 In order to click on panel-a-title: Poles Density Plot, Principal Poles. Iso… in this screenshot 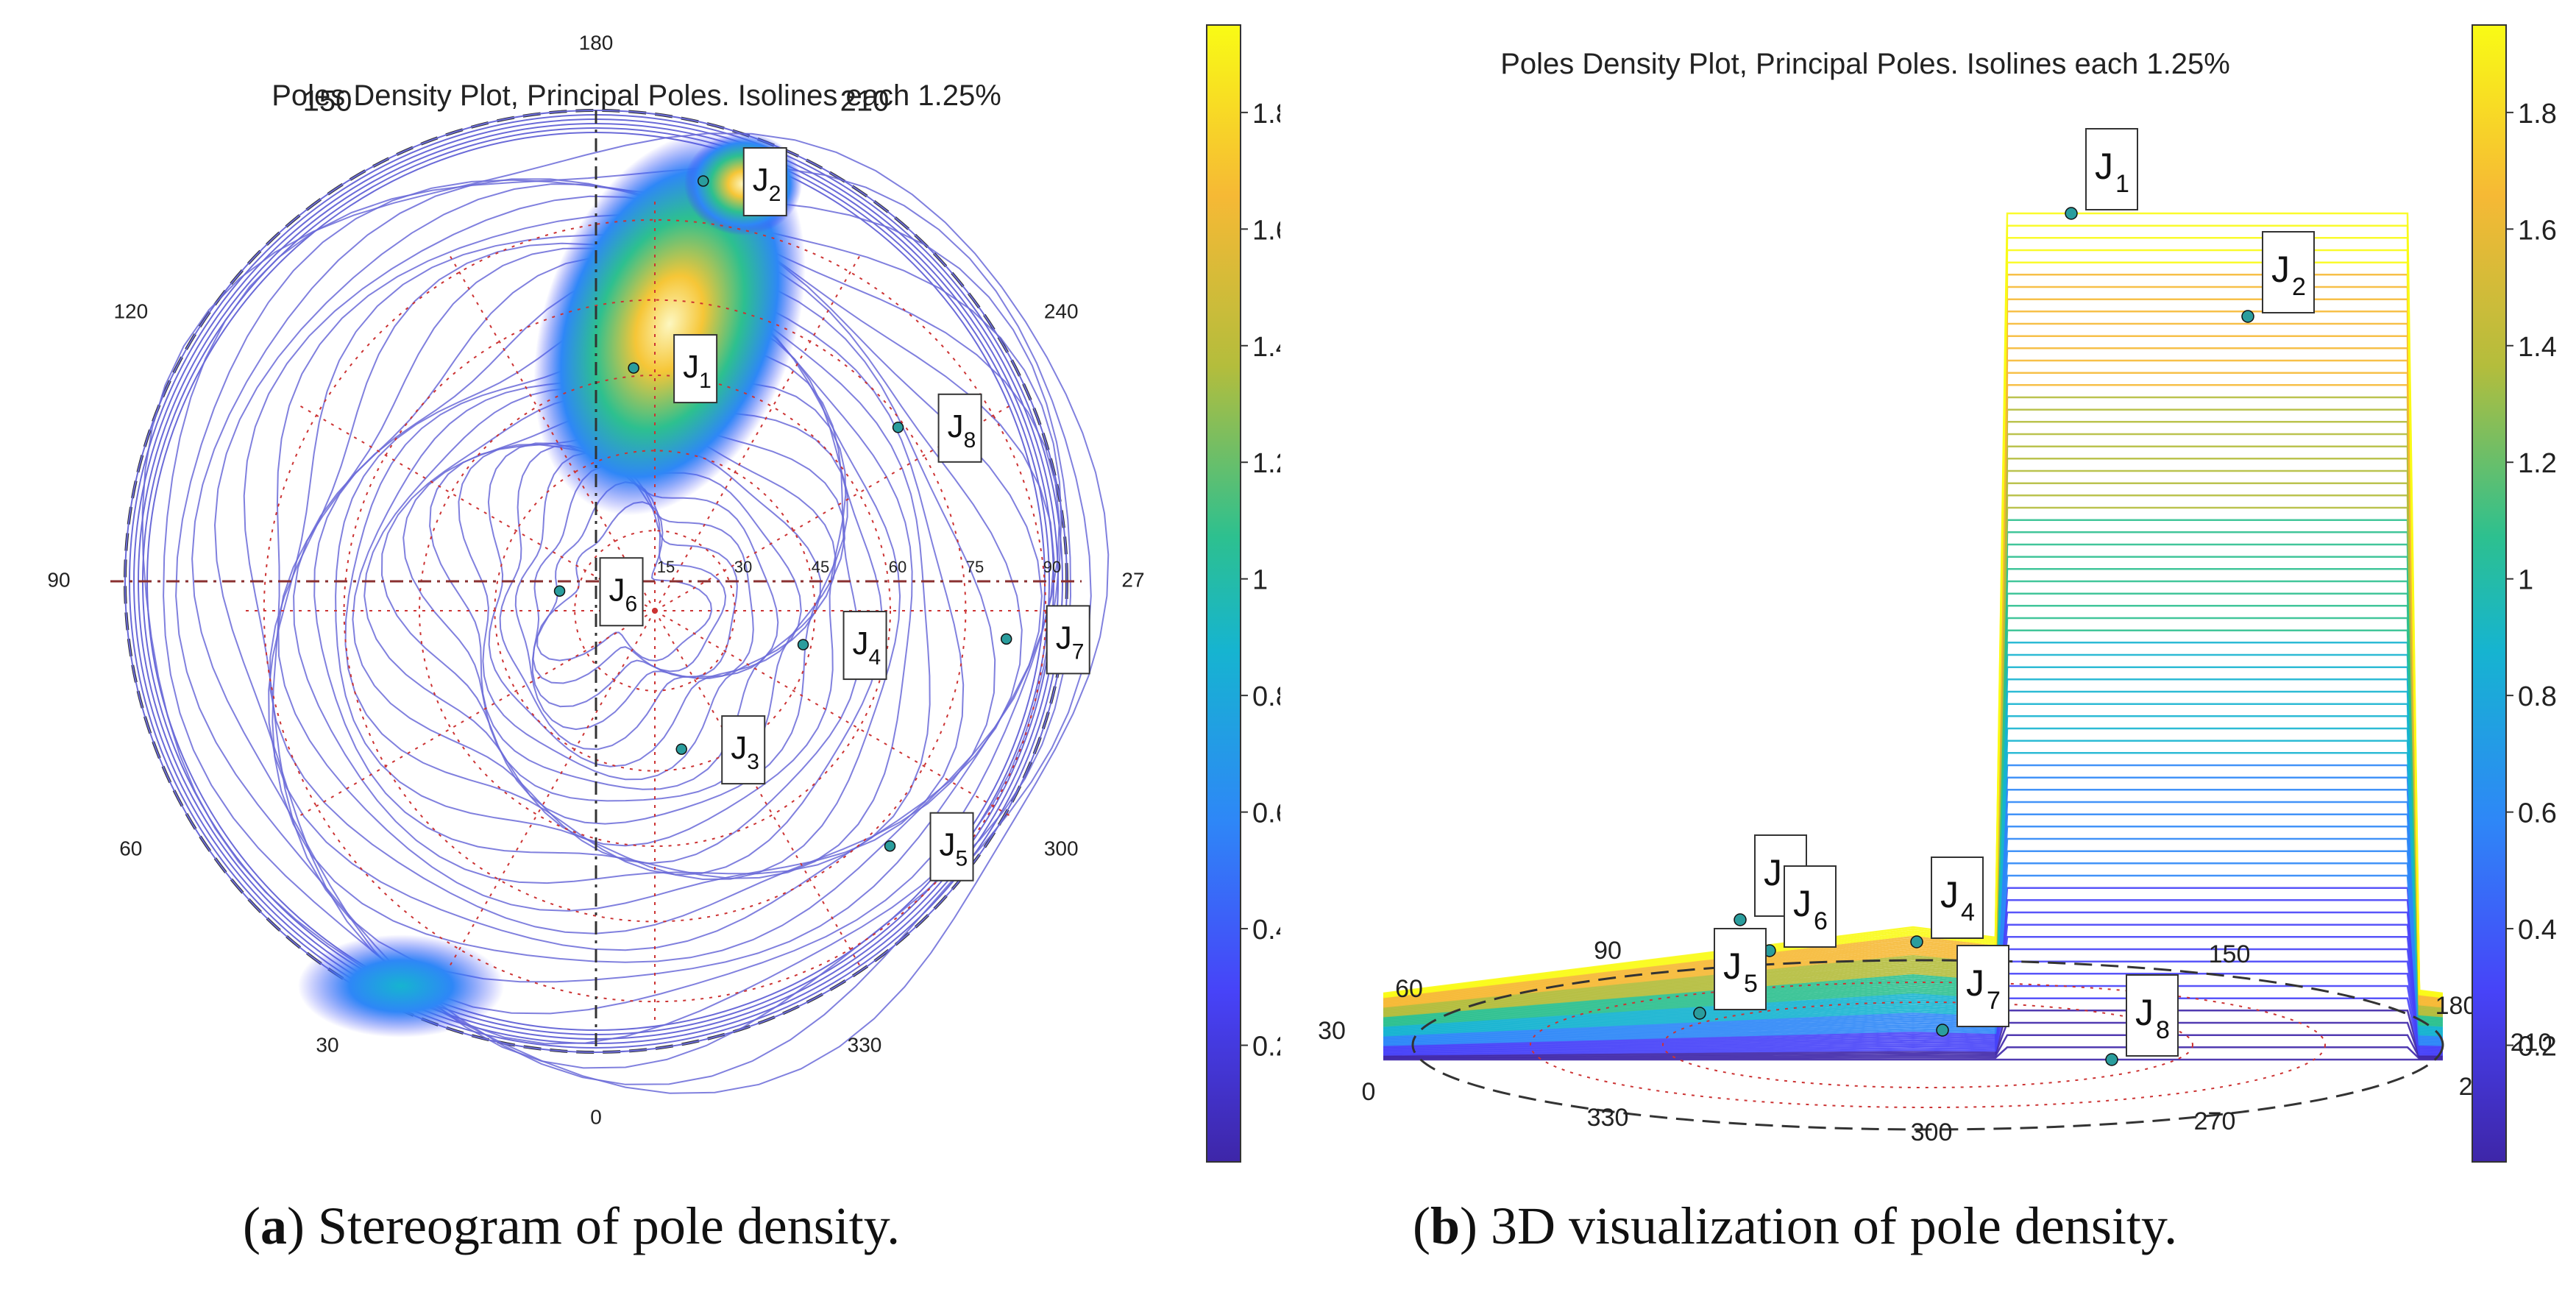, I will do `click(636, 95)`.